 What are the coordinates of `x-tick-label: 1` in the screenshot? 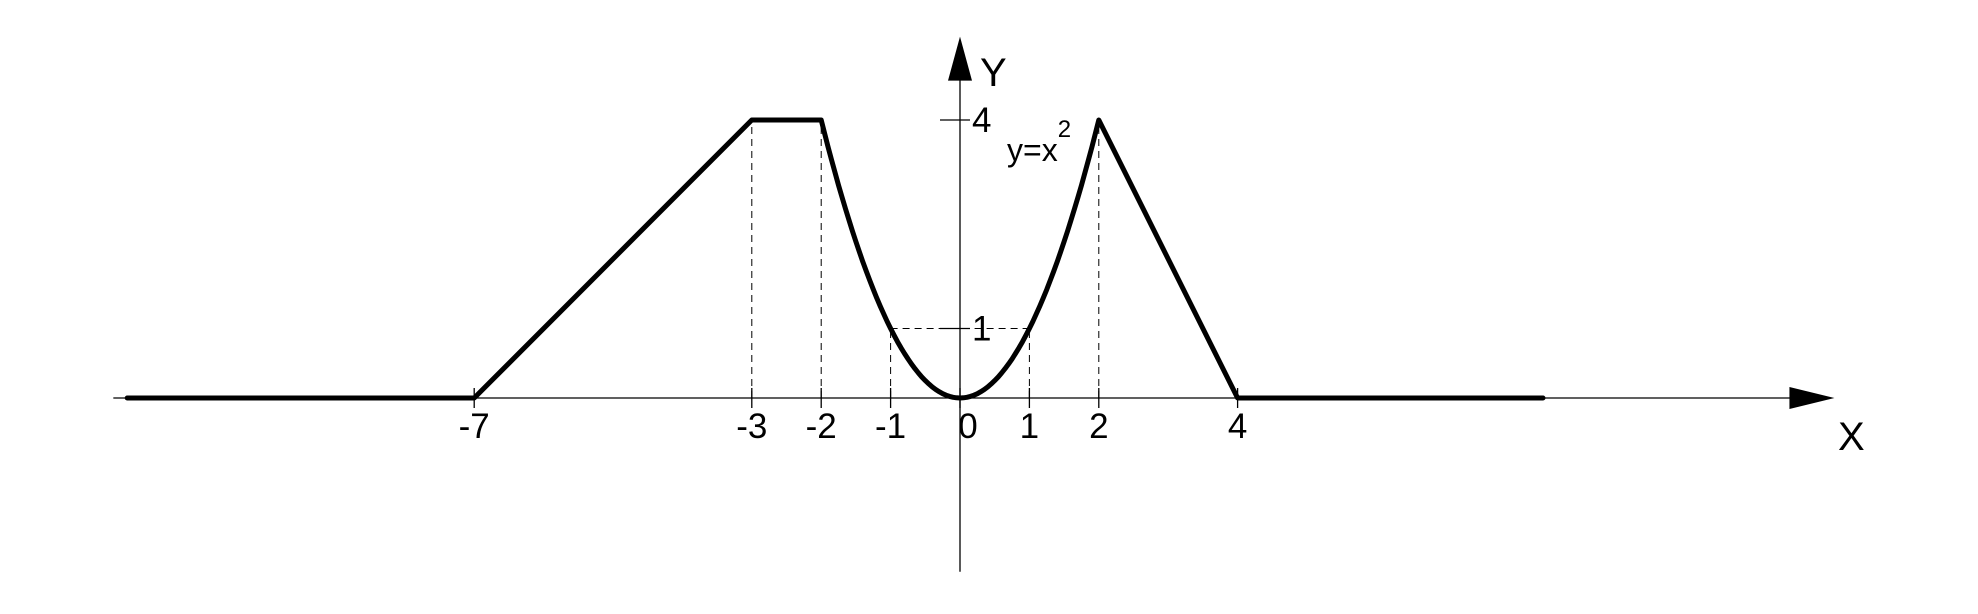 It's located at (1029, 426).